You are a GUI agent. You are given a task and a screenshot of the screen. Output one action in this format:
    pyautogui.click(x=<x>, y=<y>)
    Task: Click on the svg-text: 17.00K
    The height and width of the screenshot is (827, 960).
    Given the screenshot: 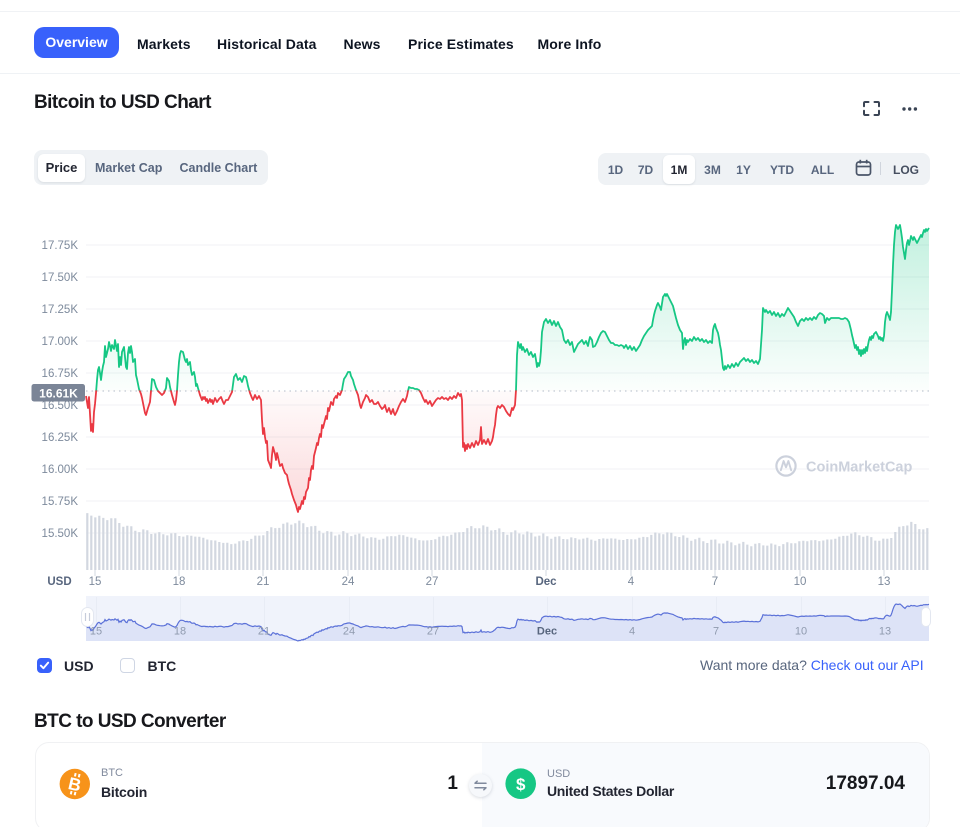 What is the action you would take?
    pyautogui.click(x=60, y=342)
    